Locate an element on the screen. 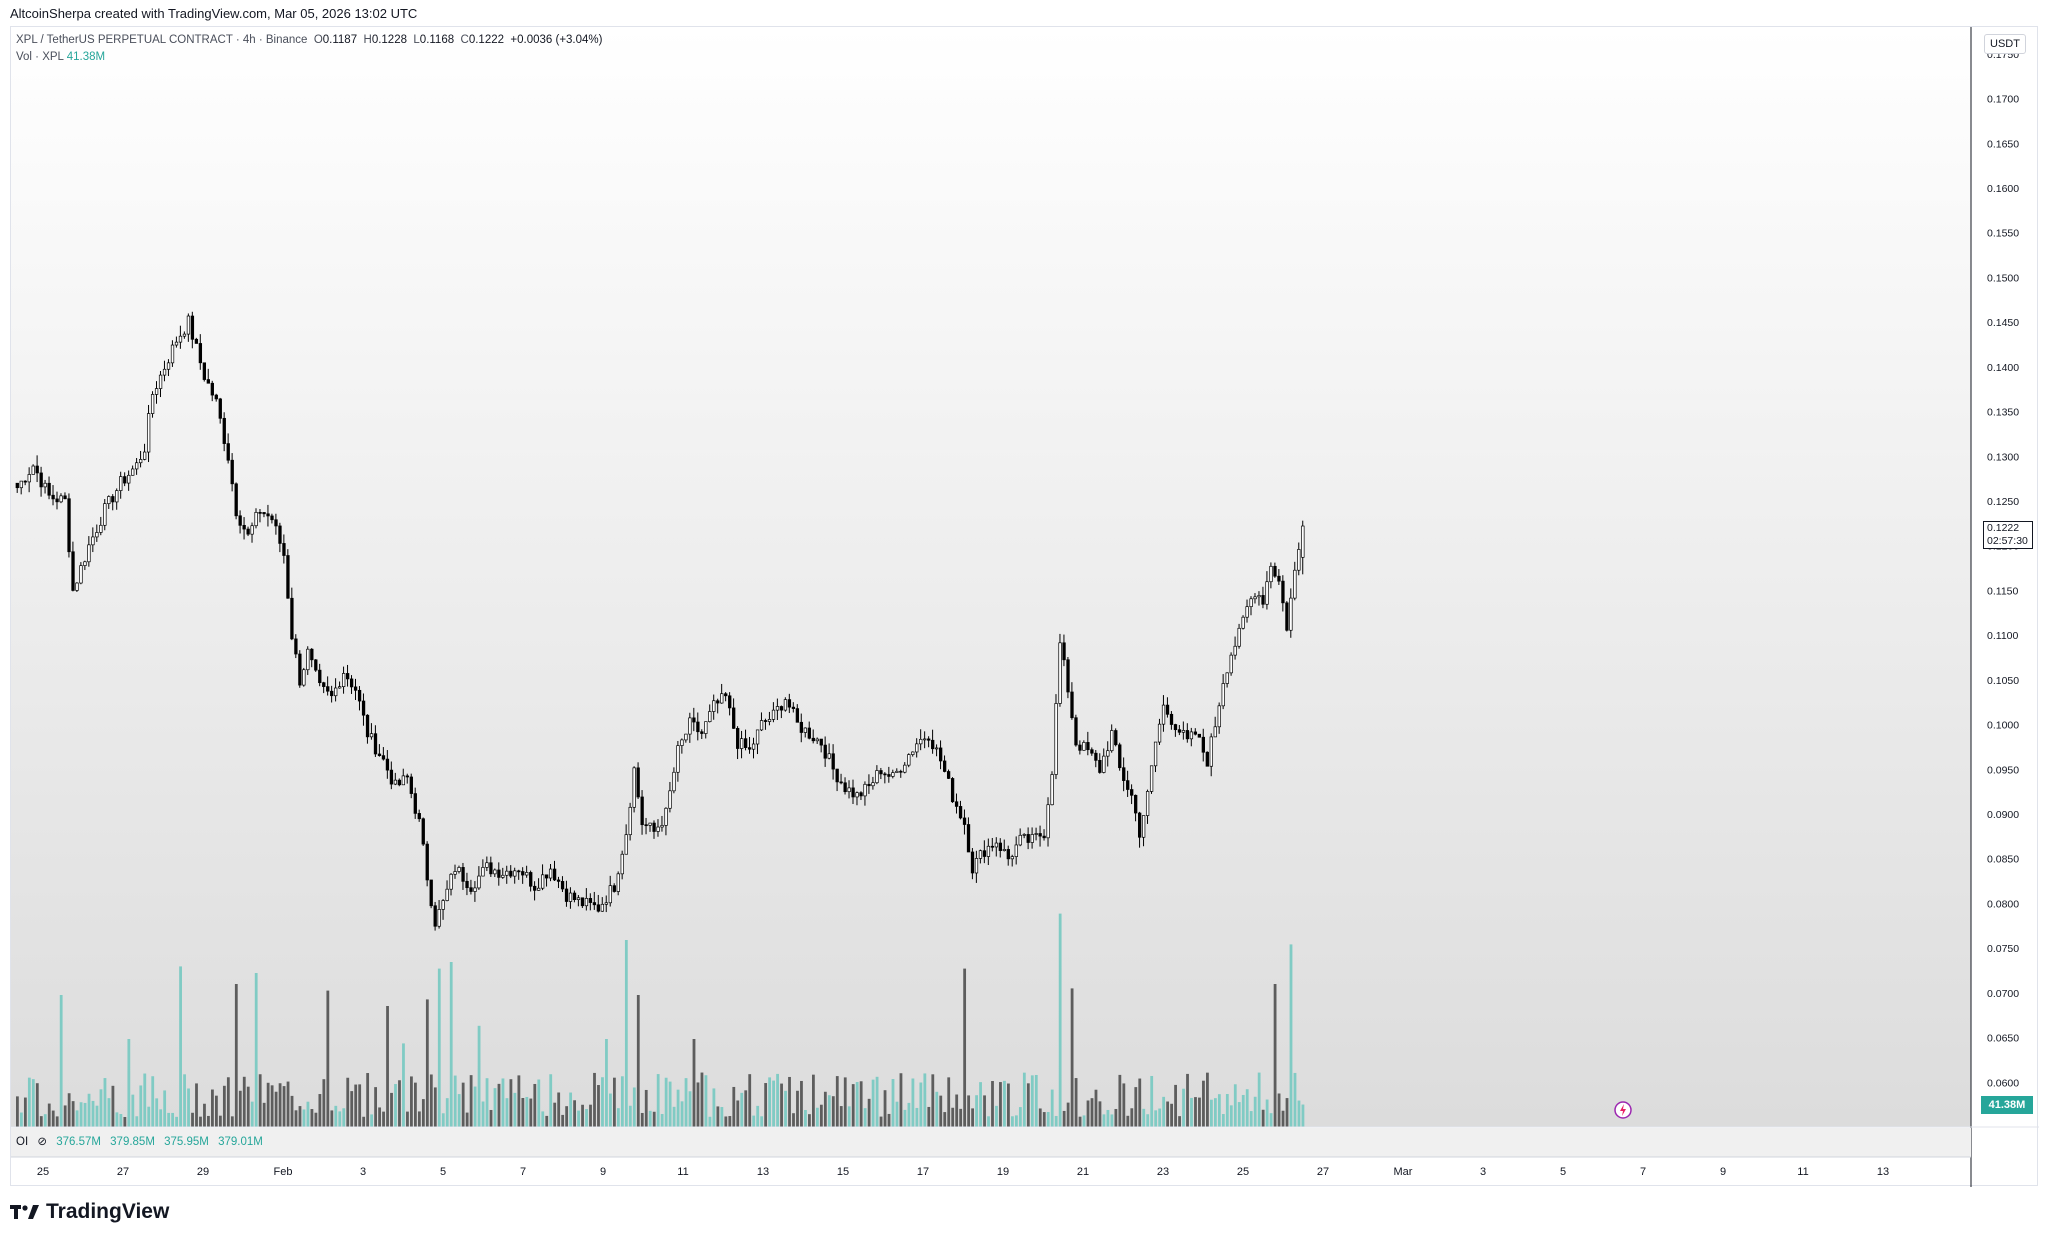  price-tick-label: 0.1250 is located at coordinates (2003, 502).